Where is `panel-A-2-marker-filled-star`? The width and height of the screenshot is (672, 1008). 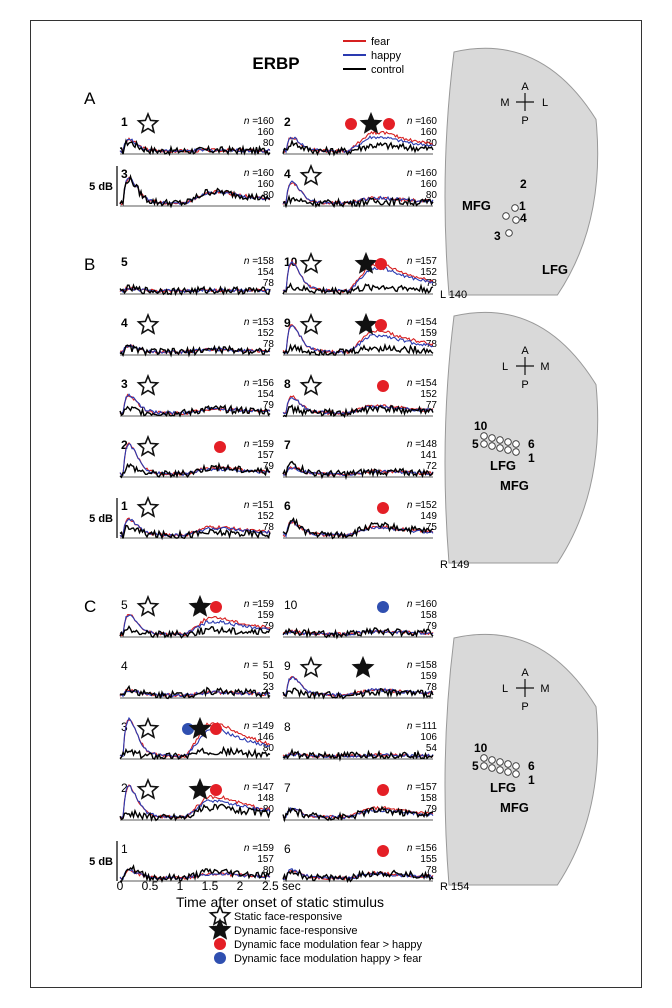
panel-A-2-marker-filled-star is located at coordinates (371, 122).